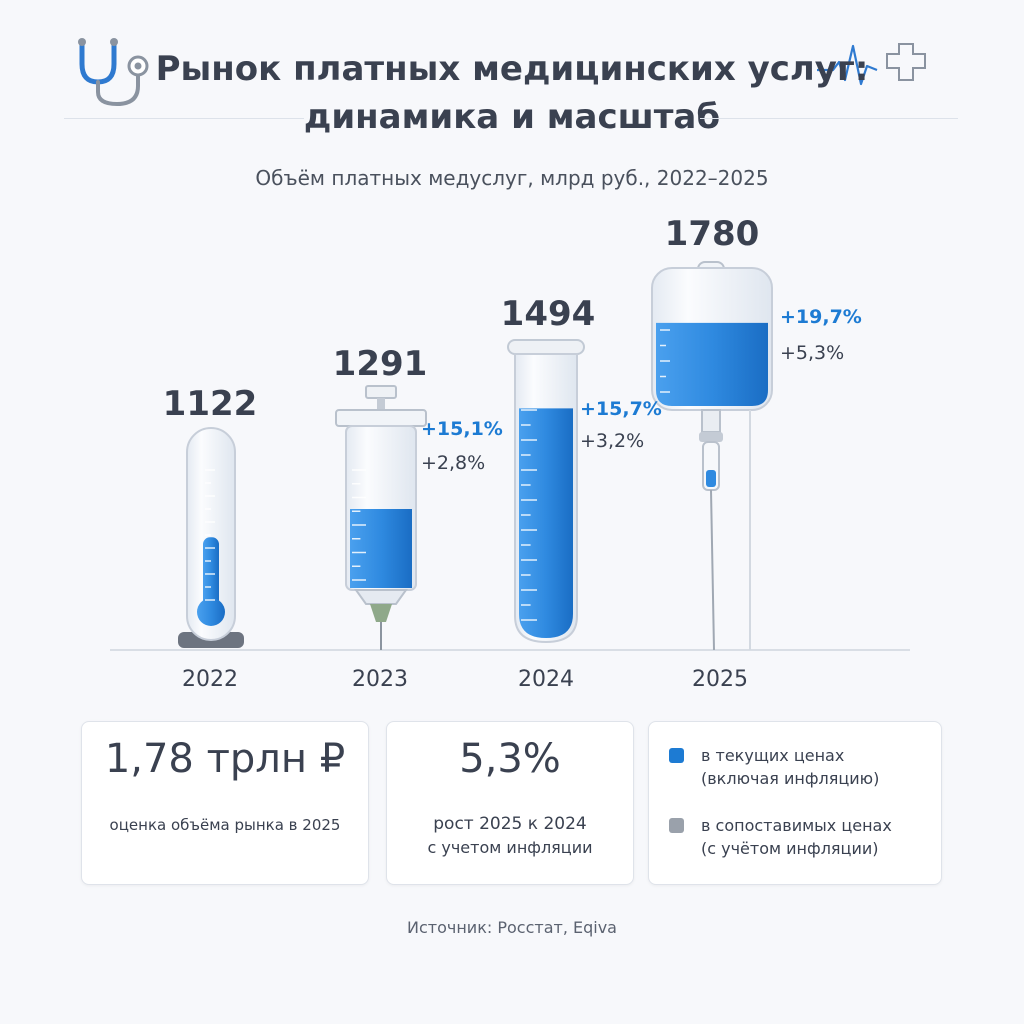  I want to click on x-tick-2023: 2023, so click(380, 679).